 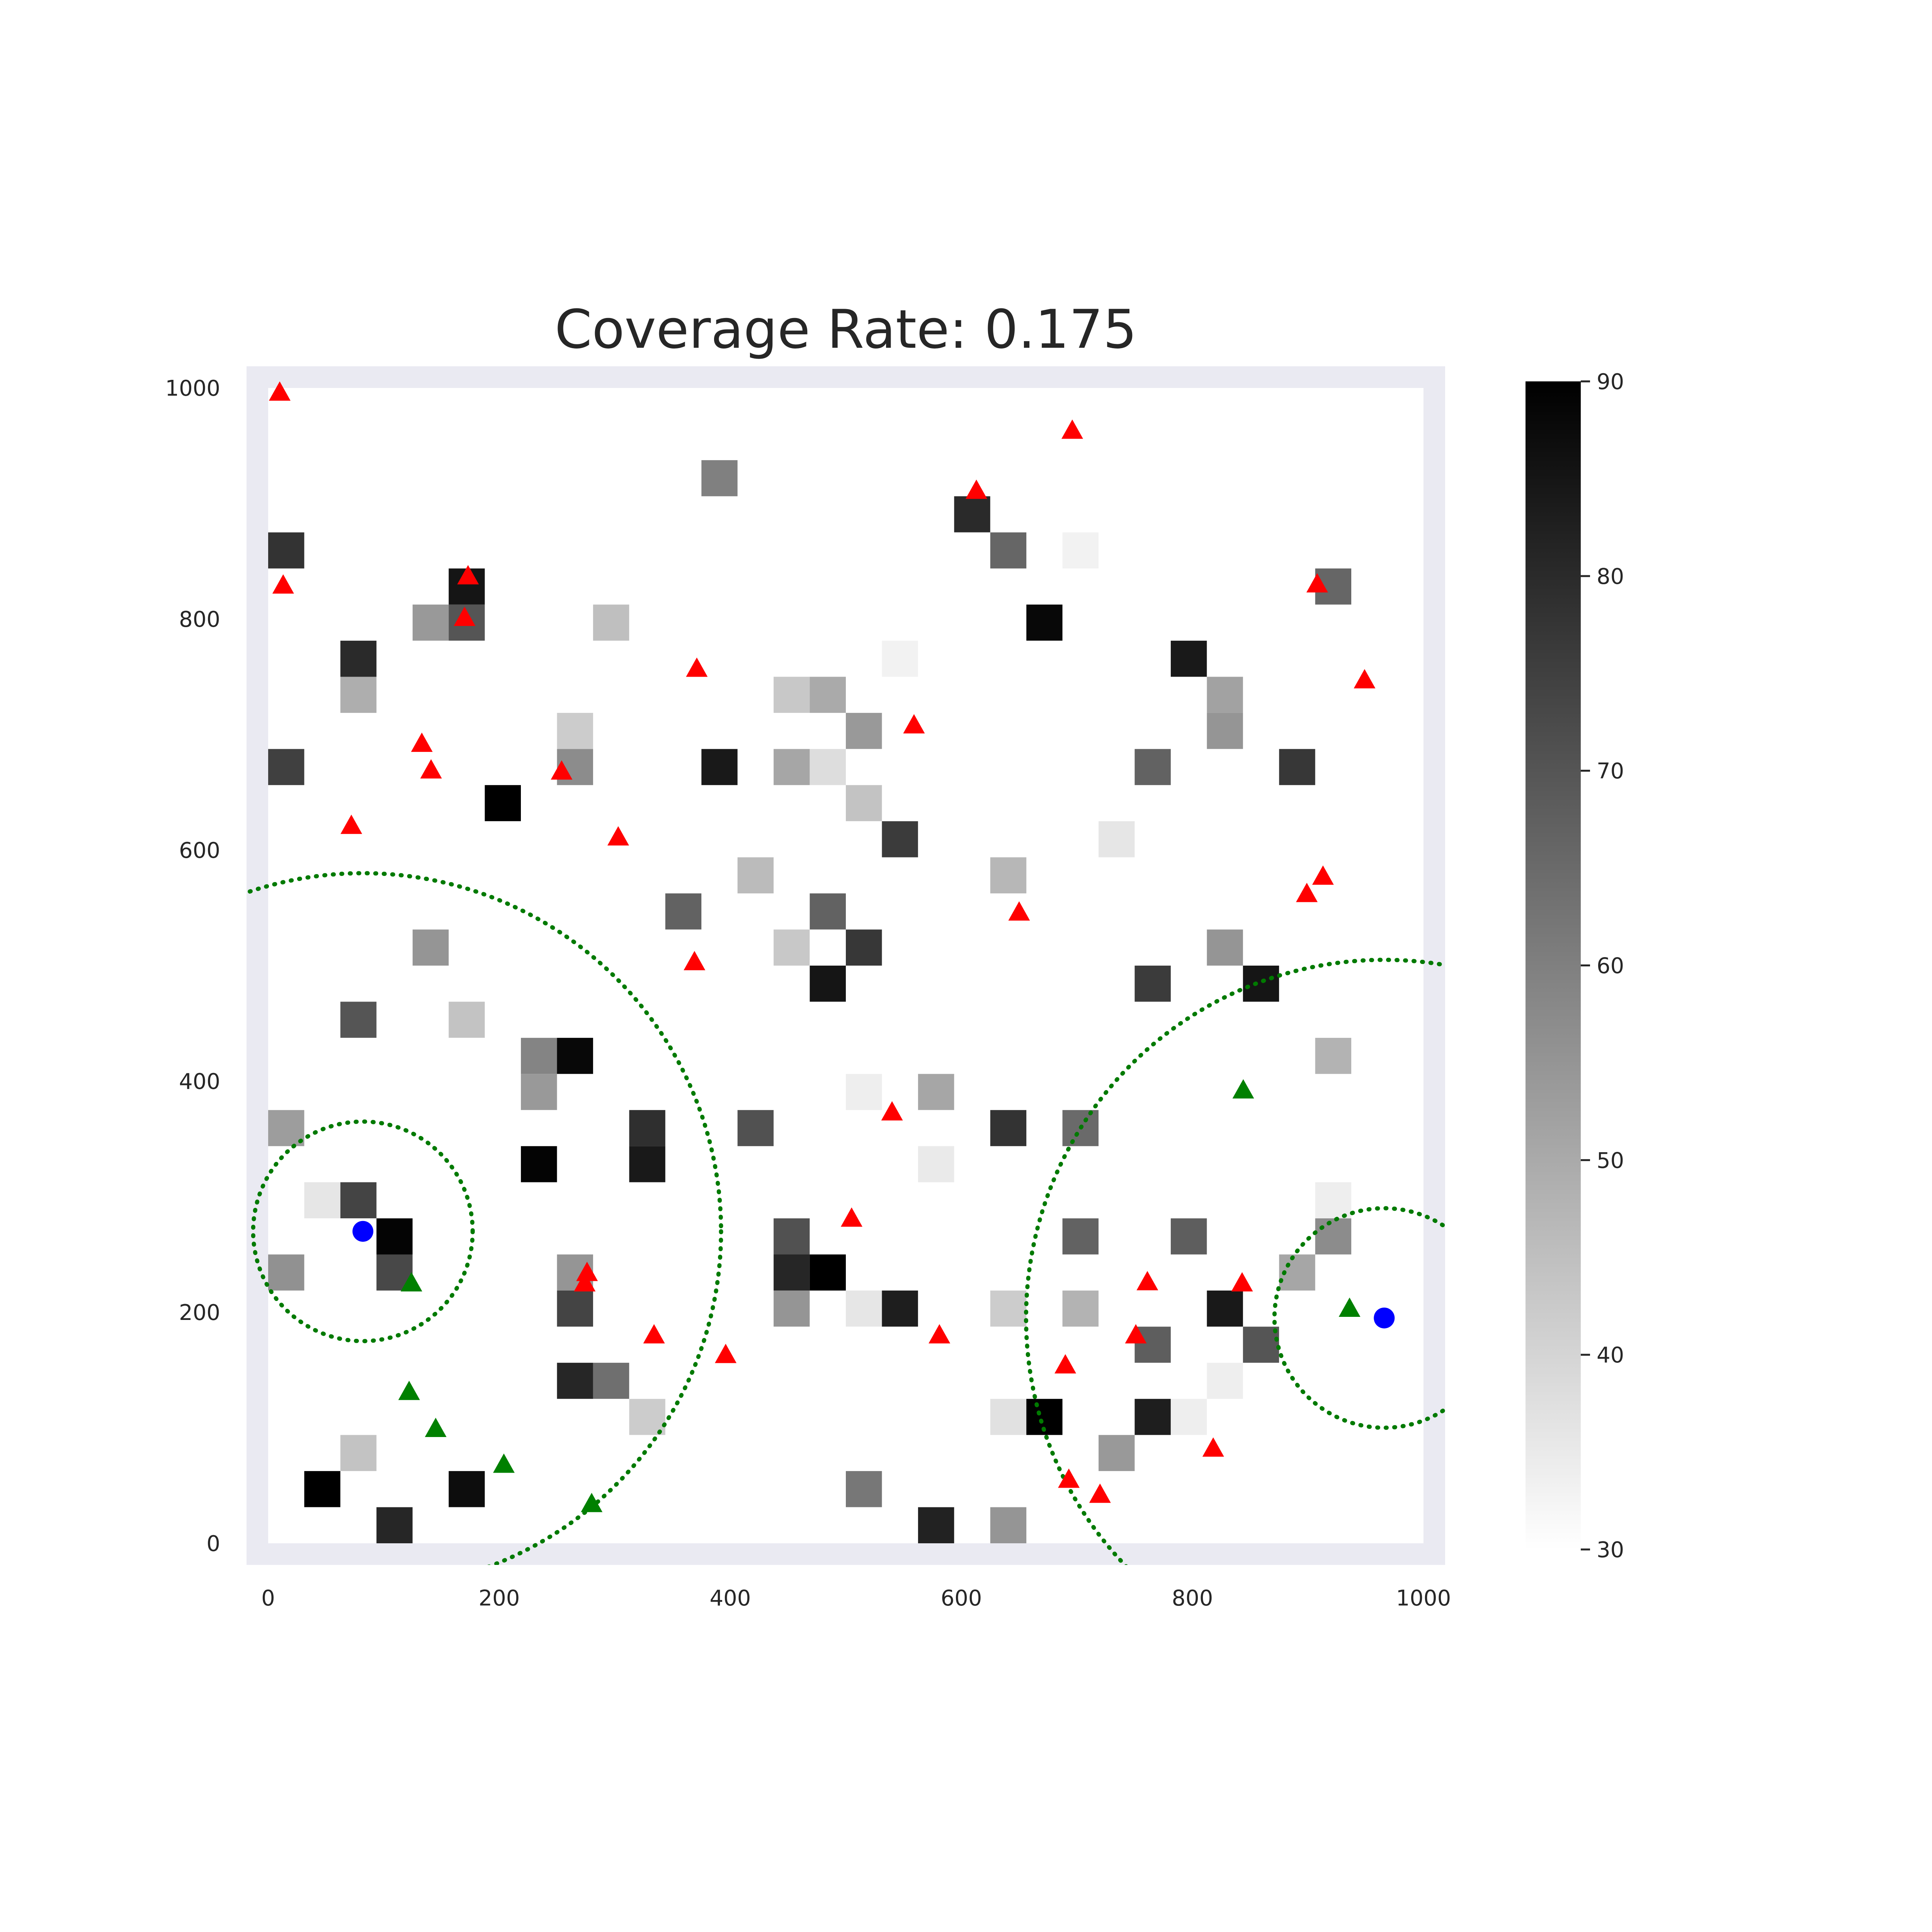 I want to click on colorbar-tick-label: 90, so click(x=1611, y=382).